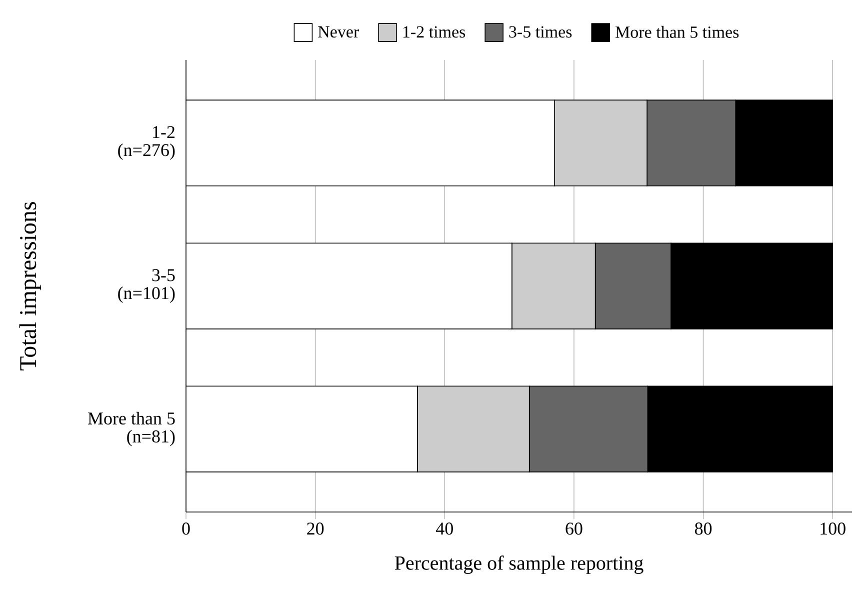  Describe the element at coordinates (703, 528) in the screenshot. I see `x-tick-label: 80` at that location.